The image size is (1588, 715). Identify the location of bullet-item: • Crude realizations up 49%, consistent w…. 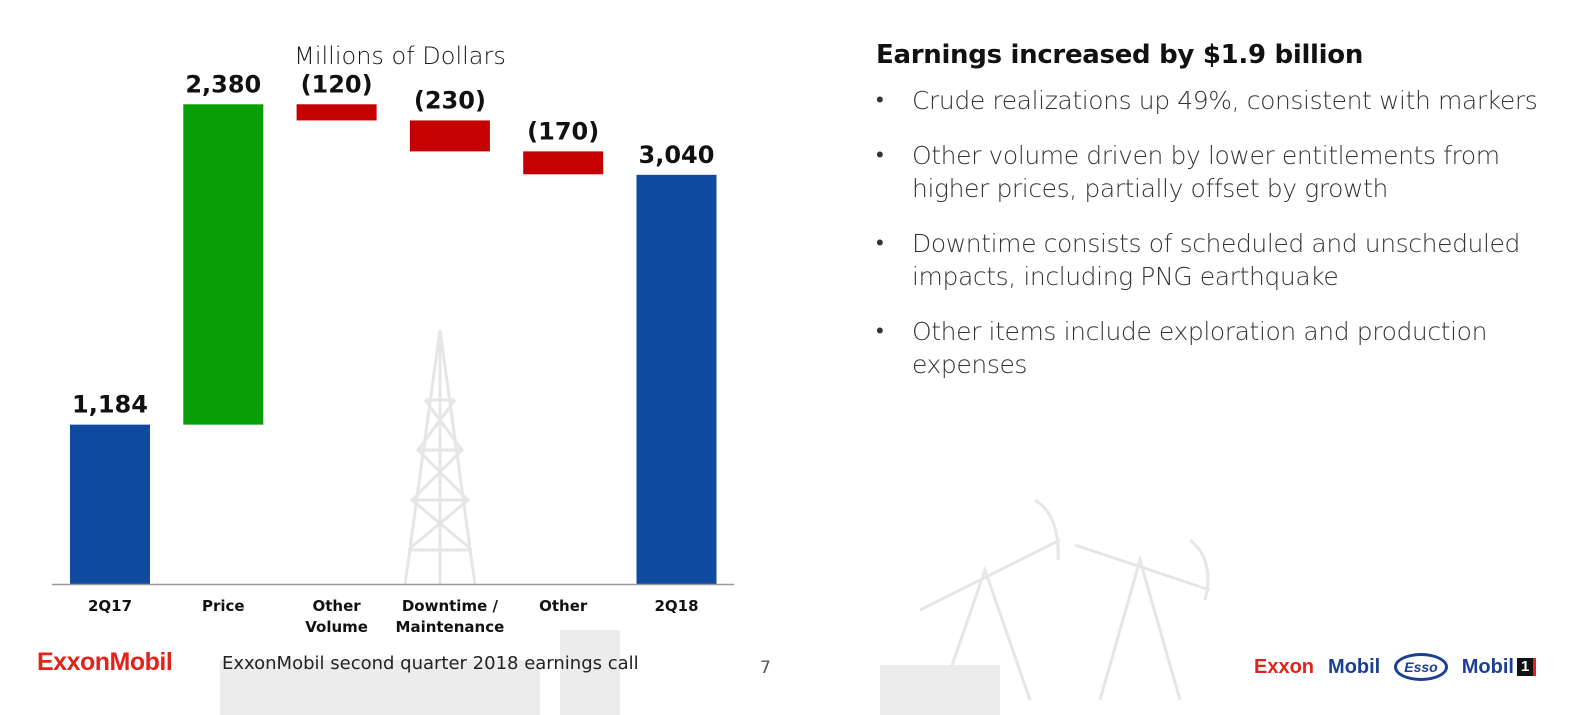
(1226, 100).